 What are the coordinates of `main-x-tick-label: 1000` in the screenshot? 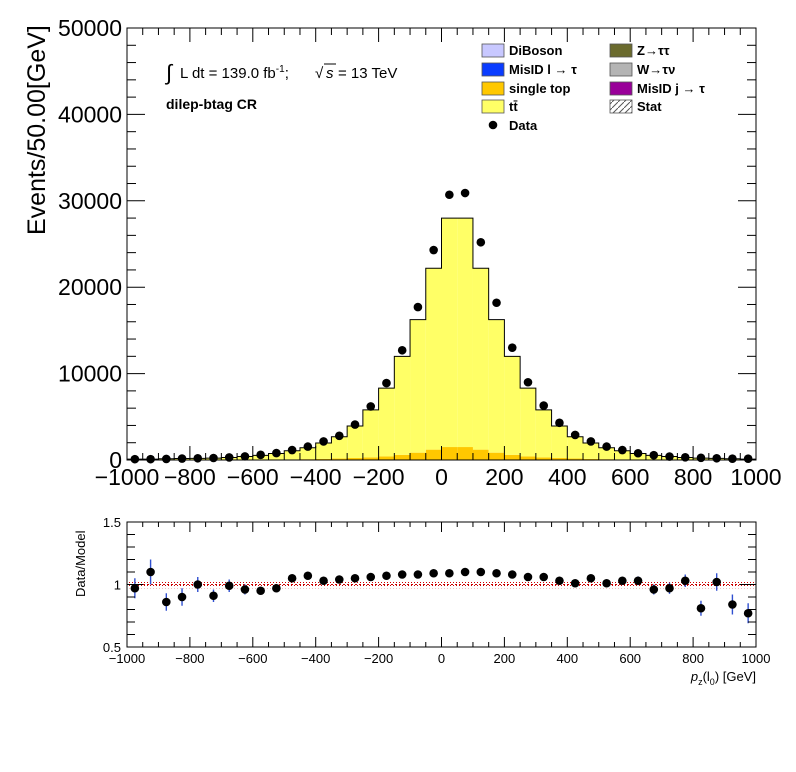 It's located at (755, 477).